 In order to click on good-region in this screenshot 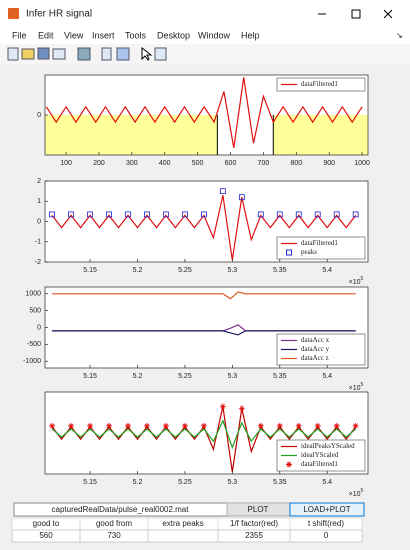, I will do `click(131, 135)`.